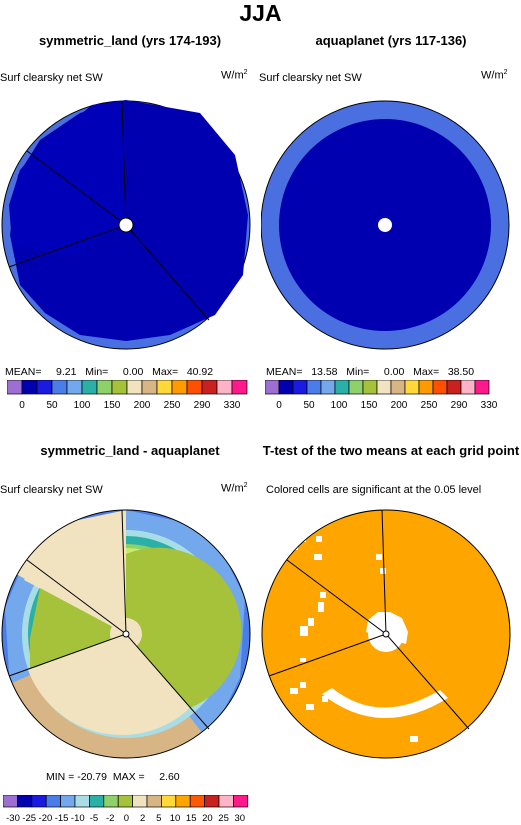 The width and height of the screenshot is (521, 825). Describe the element at coordinates (67, 177) in the screenshot. I see `panel1-sector-field` at that location.